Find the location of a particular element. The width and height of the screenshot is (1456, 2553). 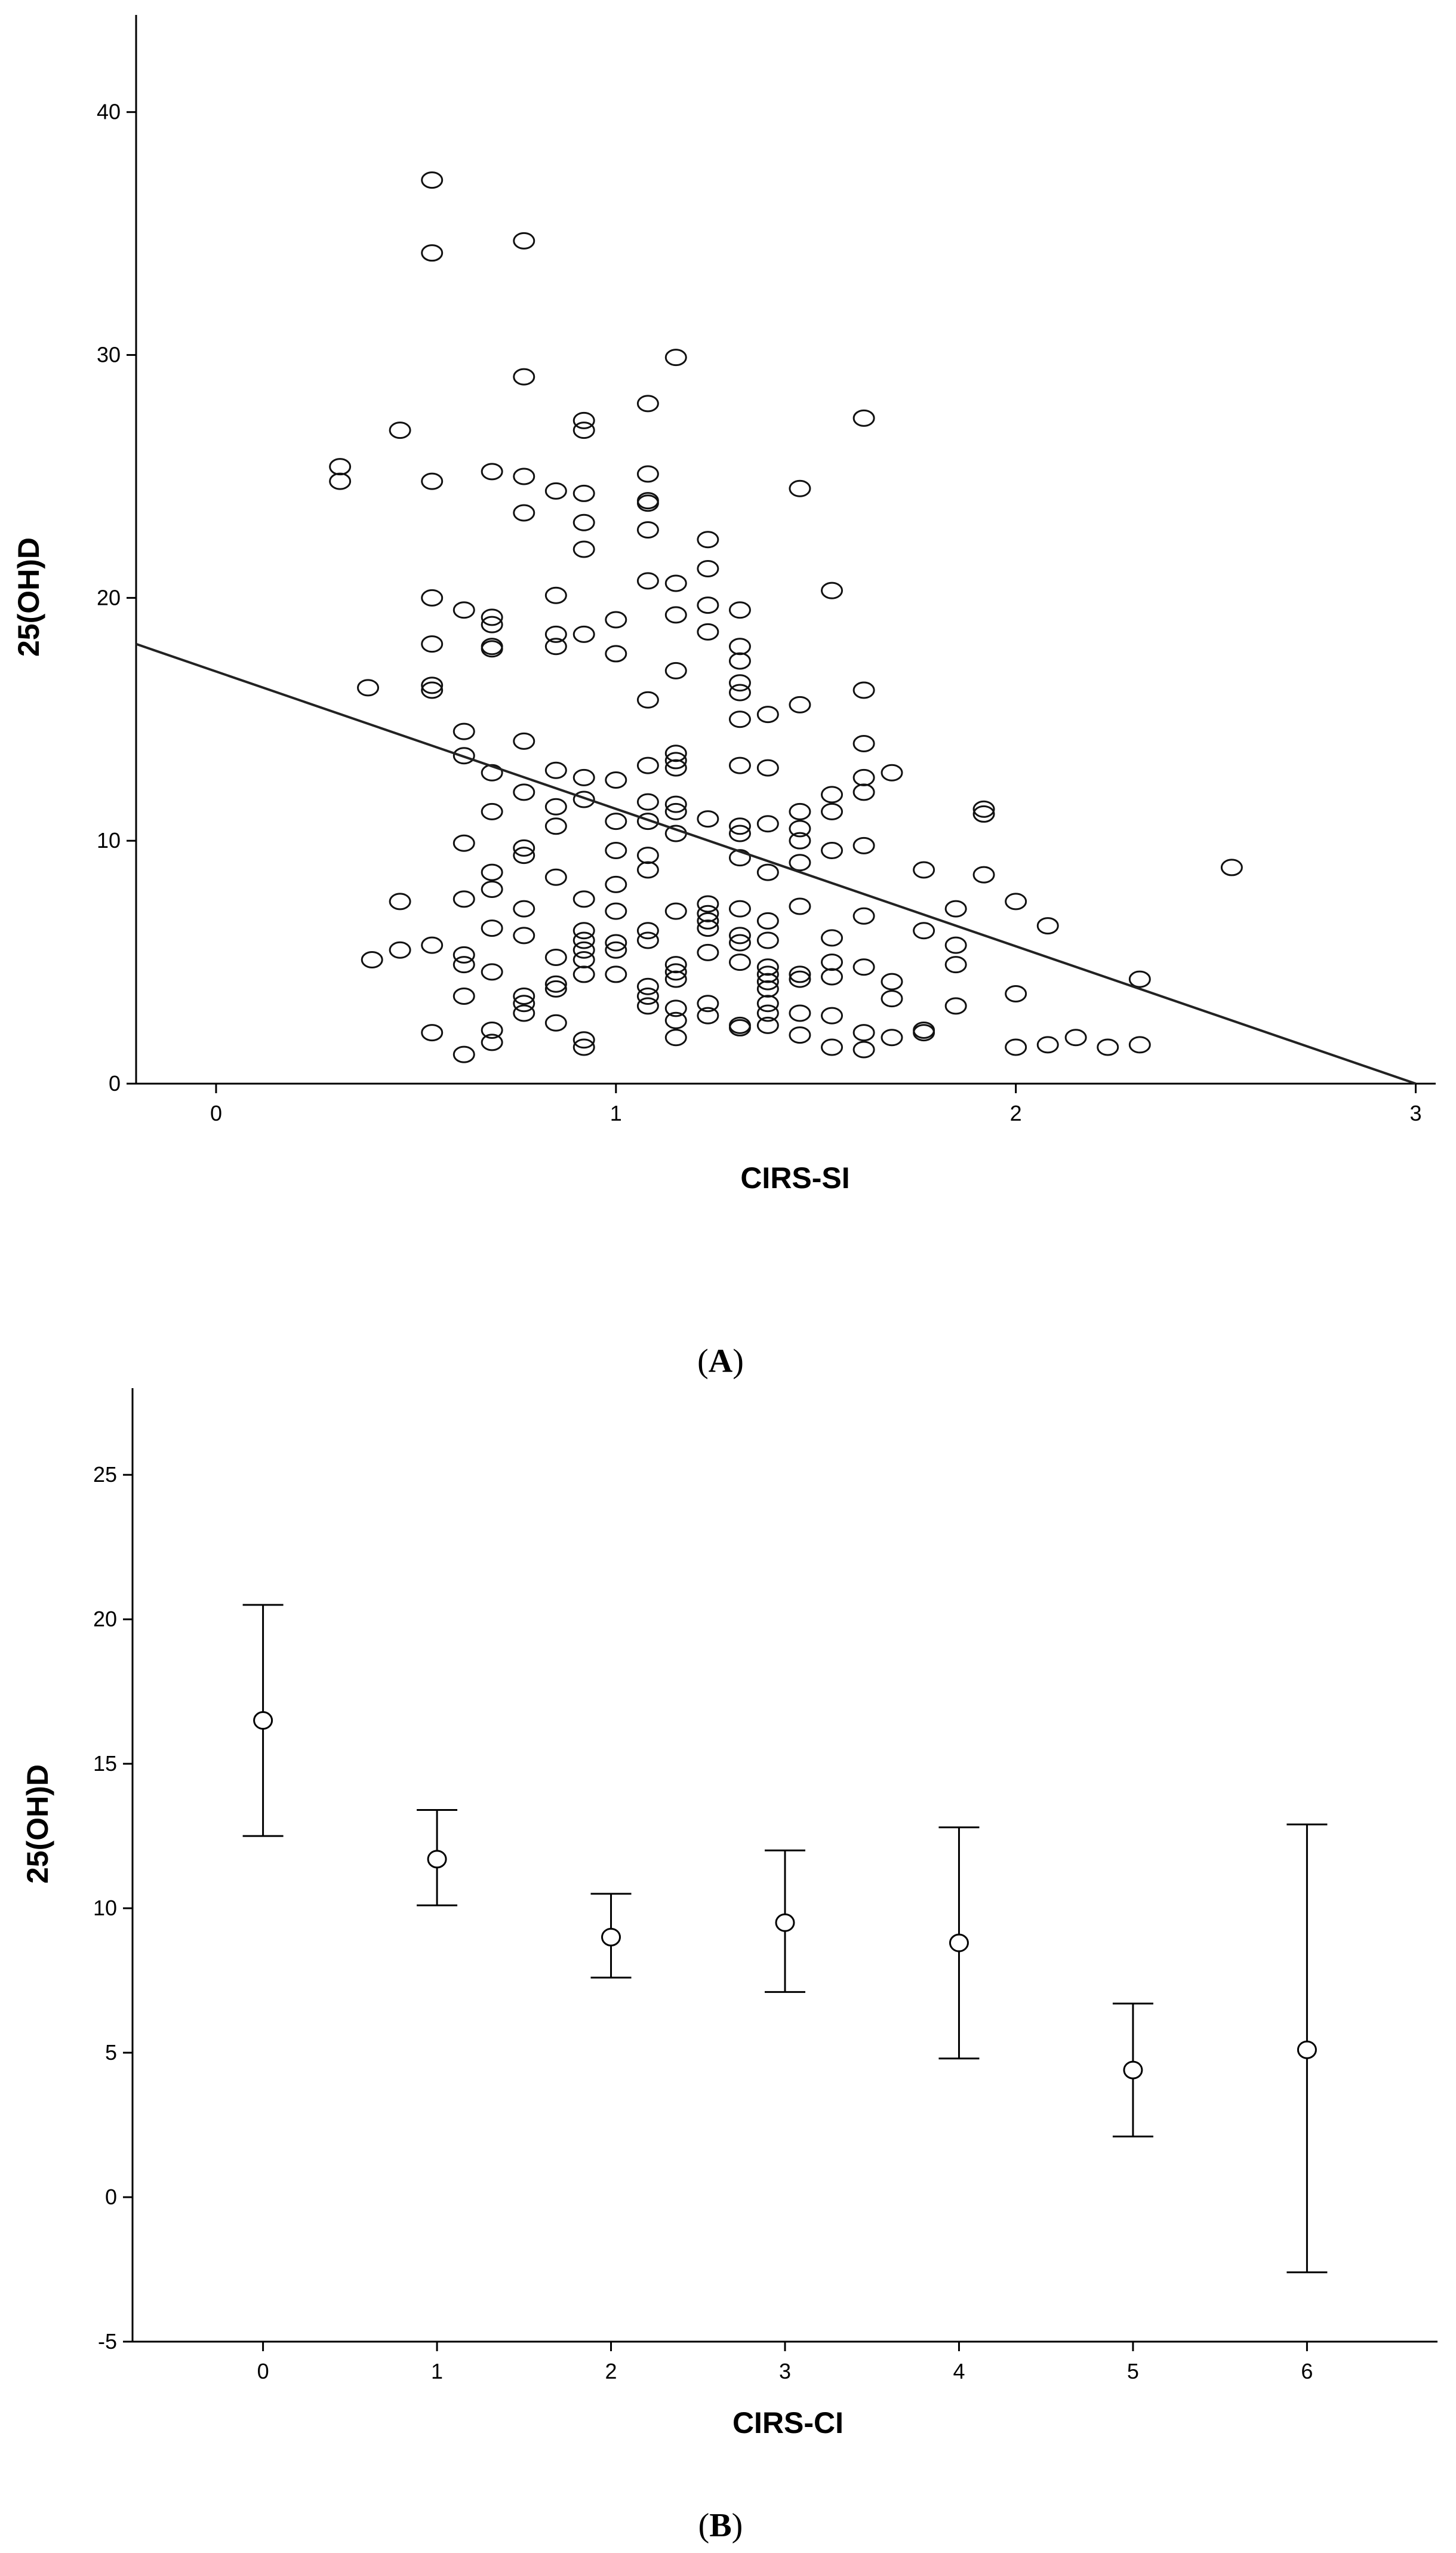

panel-a-label-letter: A is located at coordinates (721, 1361).